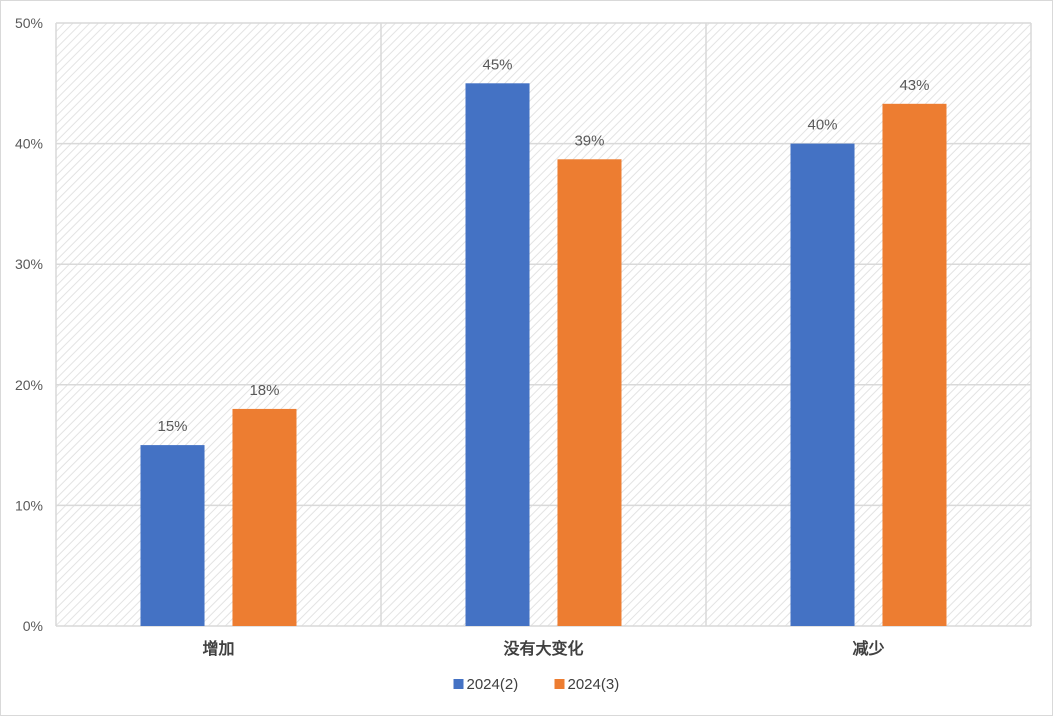  What do you see at coordinates (29, 23) in the screenshot?
I see `y-tick-label: 50%` at bounding box center [29, 23].